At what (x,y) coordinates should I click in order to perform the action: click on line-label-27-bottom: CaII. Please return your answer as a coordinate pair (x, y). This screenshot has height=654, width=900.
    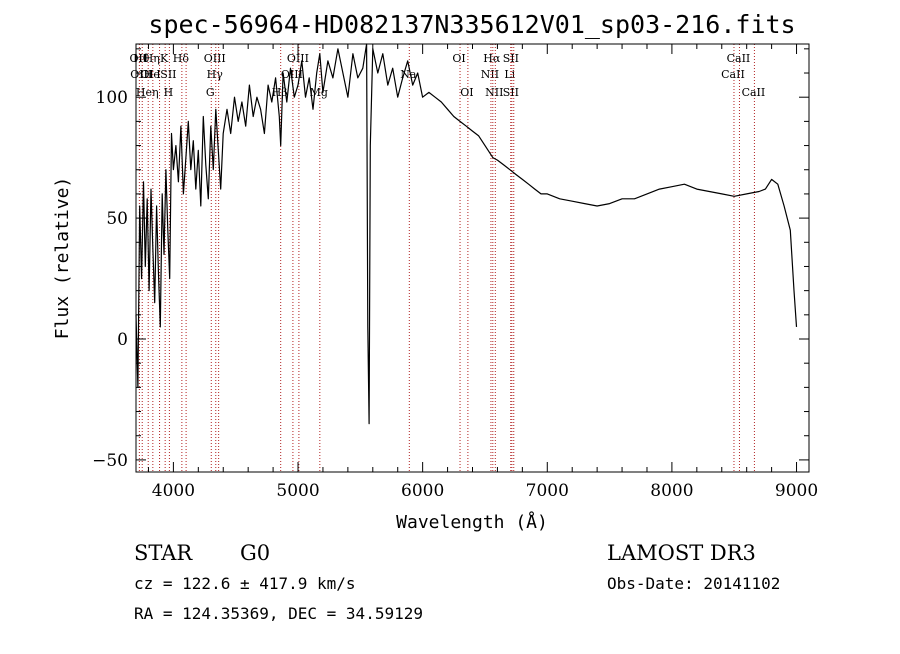
    Looking at the image, I should click on (754, 92).